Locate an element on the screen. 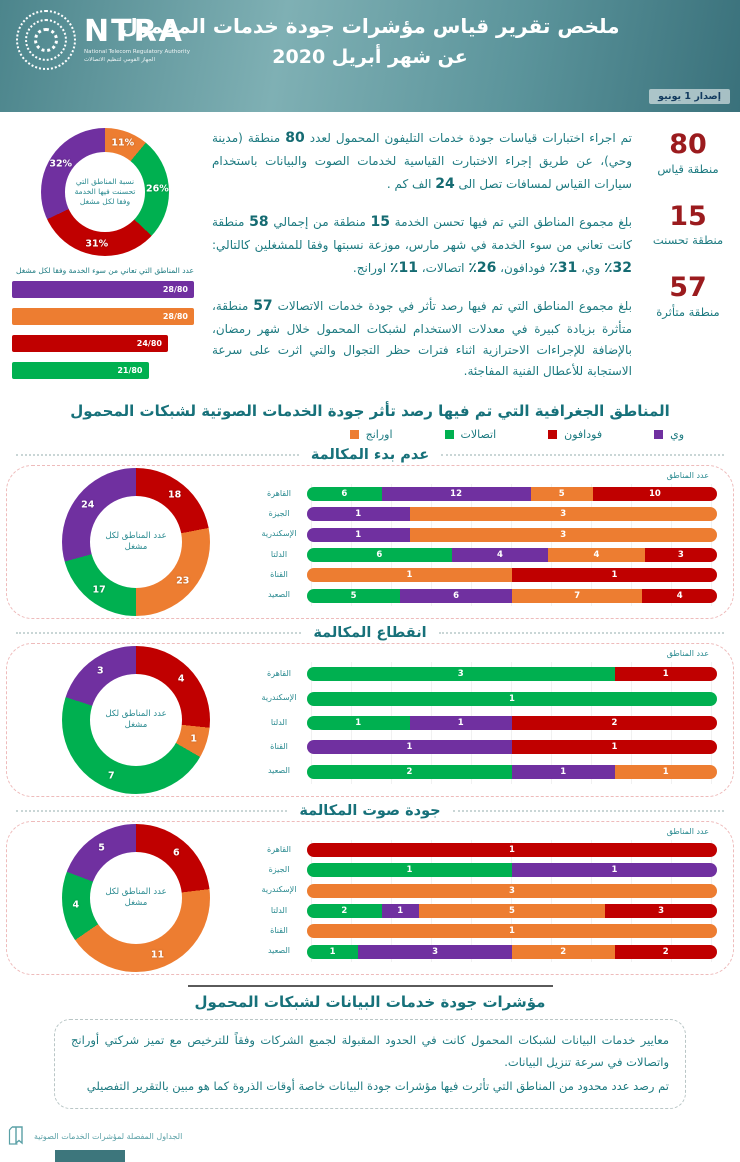 This screenshot has height=1162, width=740. donut-chart: 18 23 17 24 عدد المناطق لكل مشغل is located at coordinates (136, 542).